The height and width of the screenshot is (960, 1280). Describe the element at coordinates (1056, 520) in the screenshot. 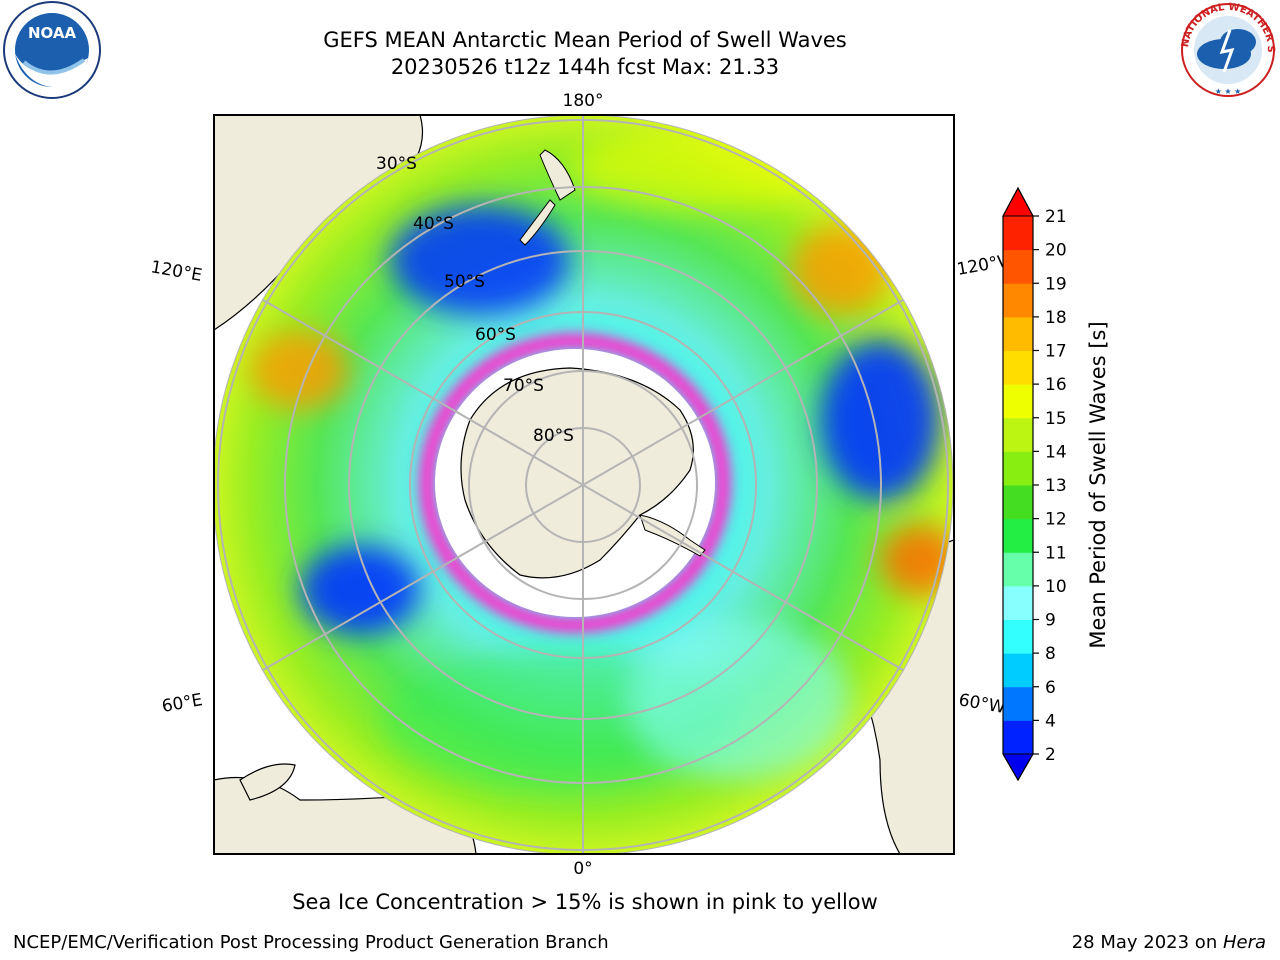

I see `colorbar-tick-label: 12` at that location.